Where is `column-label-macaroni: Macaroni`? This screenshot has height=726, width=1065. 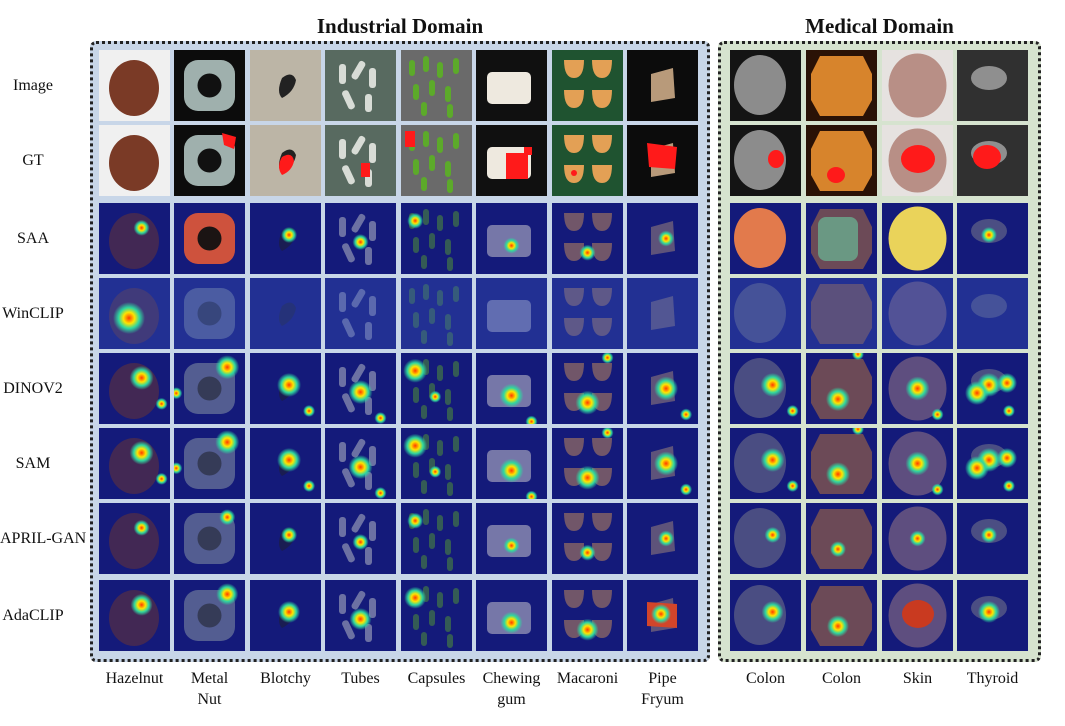
column-label-macaroni: Macaroni is located at coordinates (587, 678).